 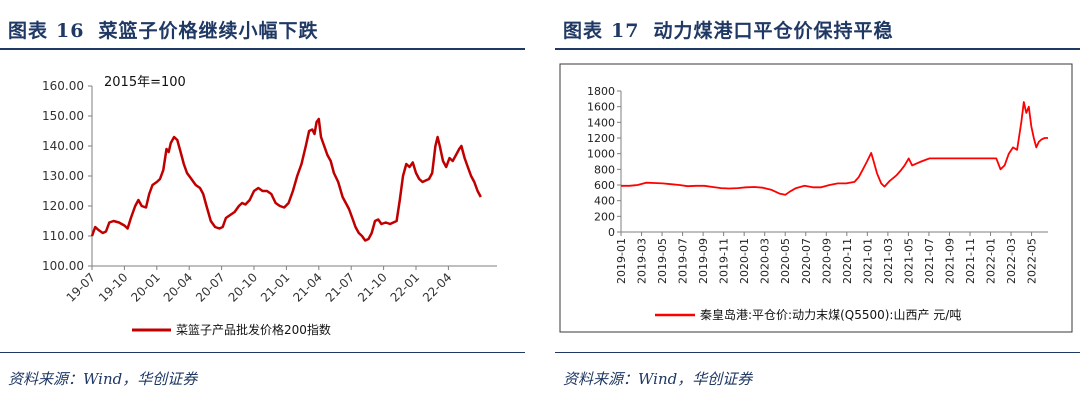 What do you see at coordinates (178, 287) in the screenshot?
I see `left-x-tick-label: 20-04` at bounding box center [178, 287].